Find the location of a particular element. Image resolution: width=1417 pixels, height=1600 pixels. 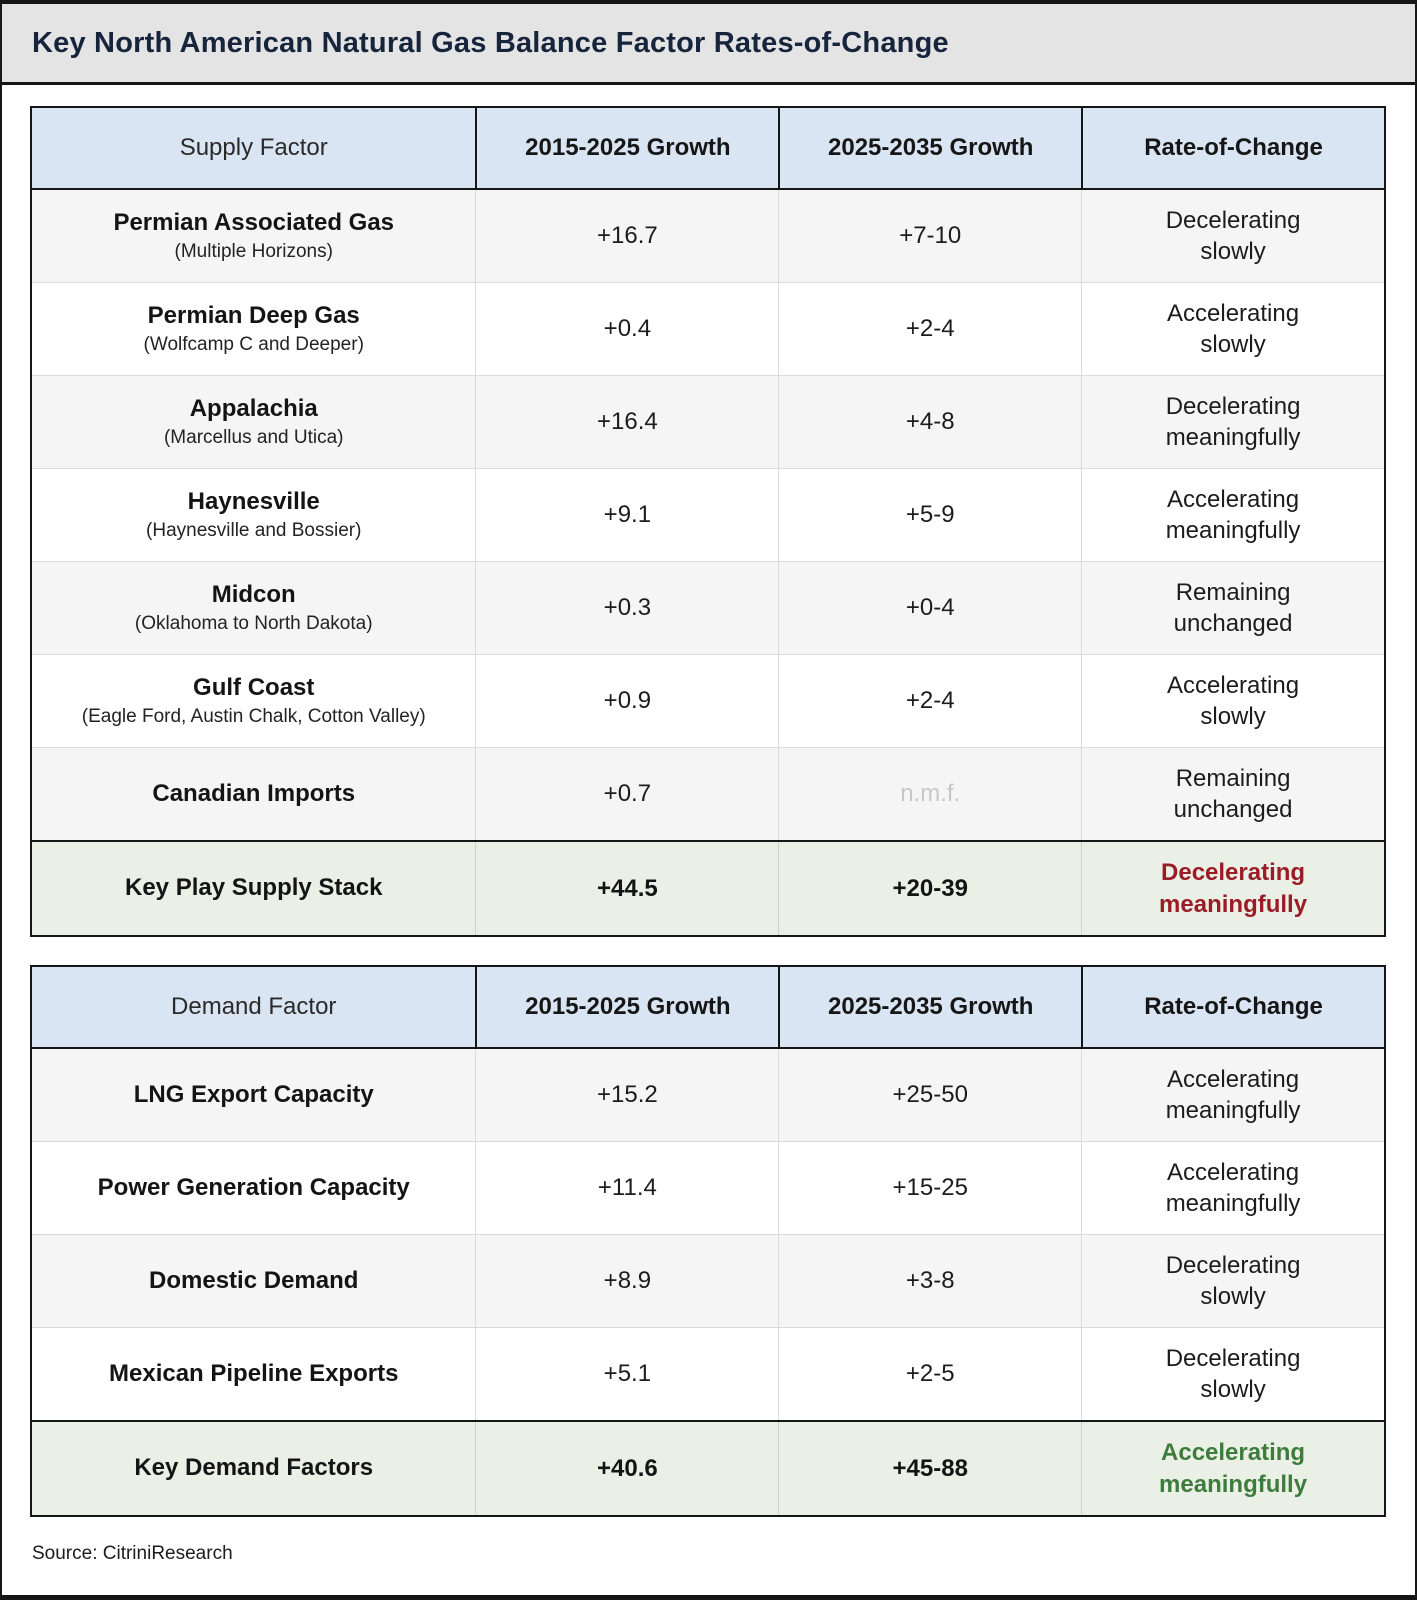

growth-2025-2035-cell: +4-8 is located at coordinates (929, 422).